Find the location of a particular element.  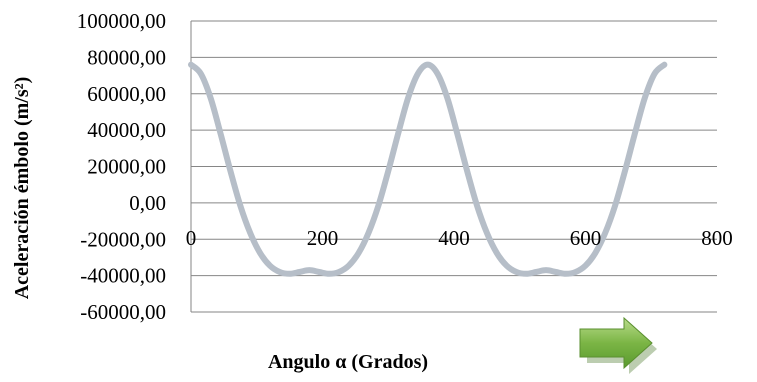

y-tick-label: 60000,00 is located at coordinates (126, 94).